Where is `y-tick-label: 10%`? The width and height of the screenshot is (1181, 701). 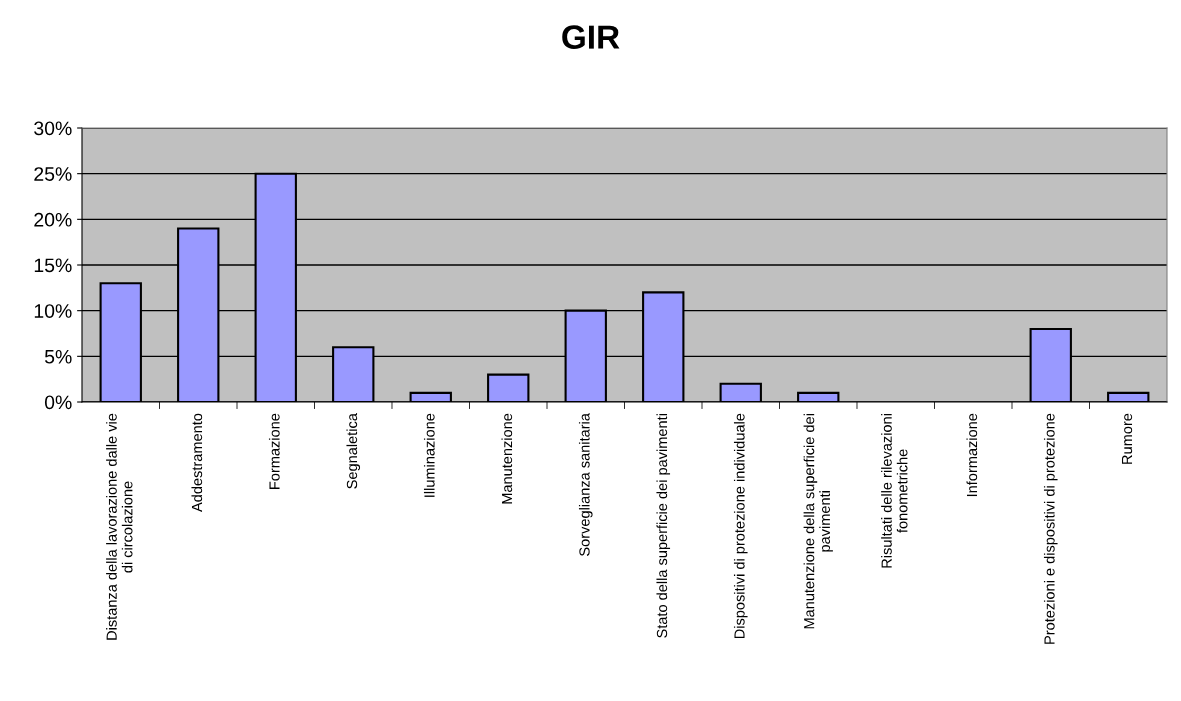
y-tick-label: 10% is located at coordinates (53, 311).